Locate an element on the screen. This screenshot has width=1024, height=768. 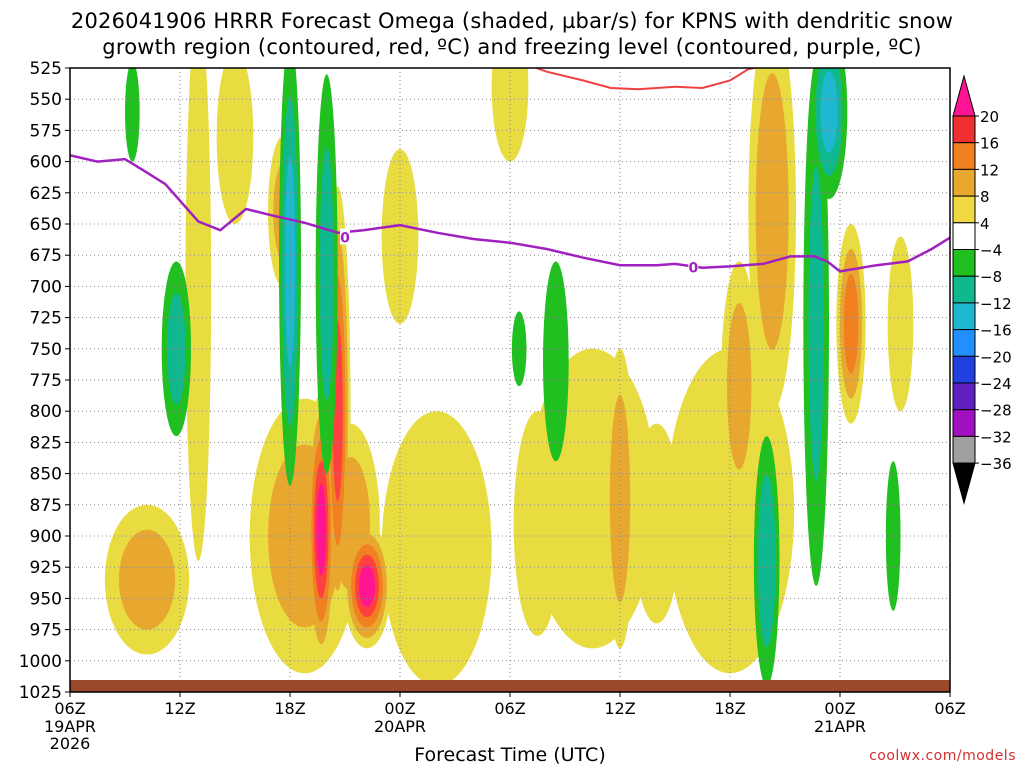
colorbar-top-arrow is located at coordinates (964, 95).